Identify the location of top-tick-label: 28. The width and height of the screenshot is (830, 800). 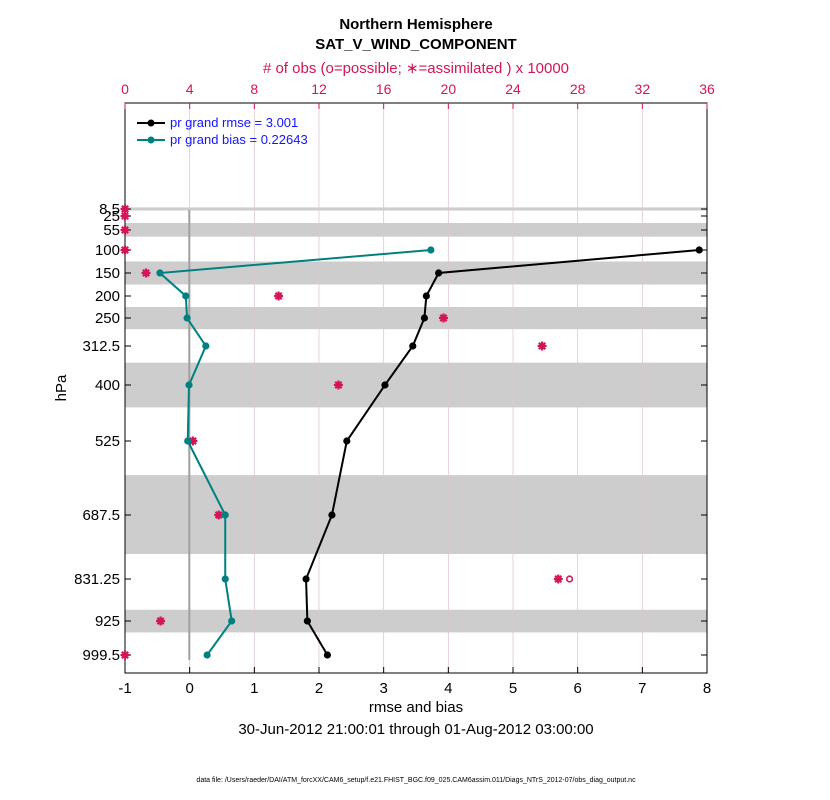
(578, 89).